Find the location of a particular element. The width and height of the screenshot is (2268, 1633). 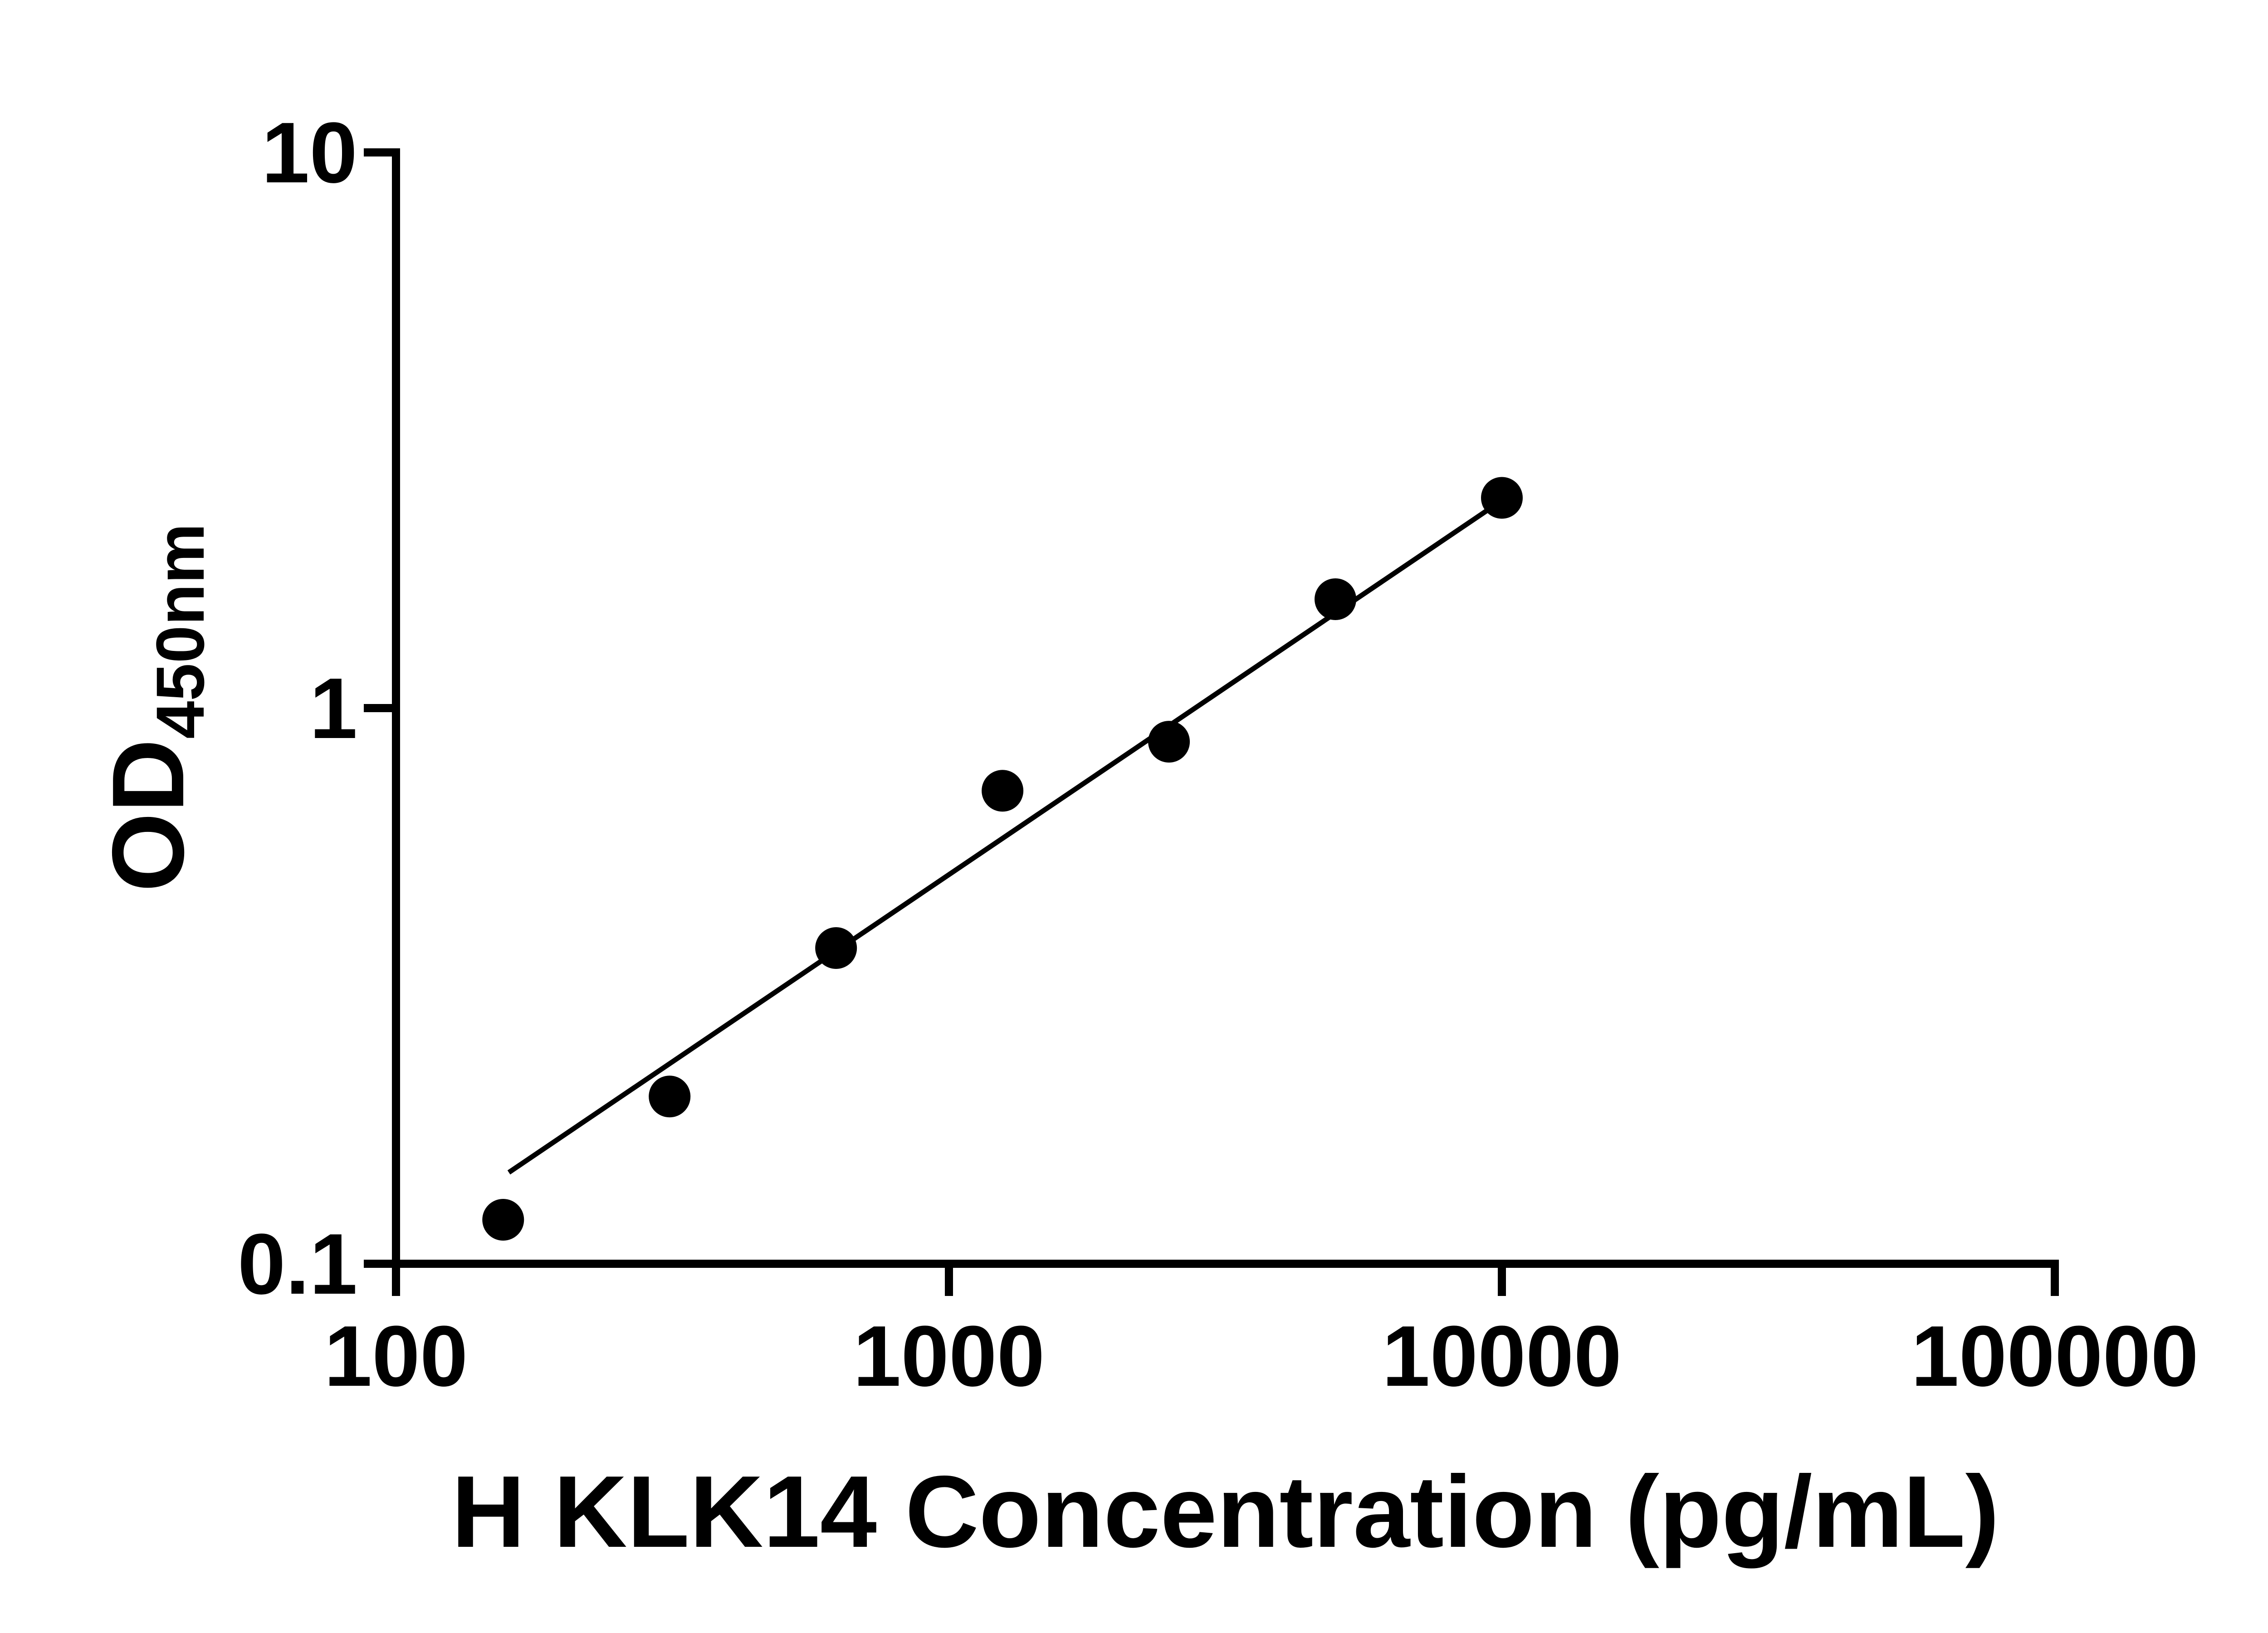

x-axis-tick-label: 1000 is located at coordinates (949, 1356).